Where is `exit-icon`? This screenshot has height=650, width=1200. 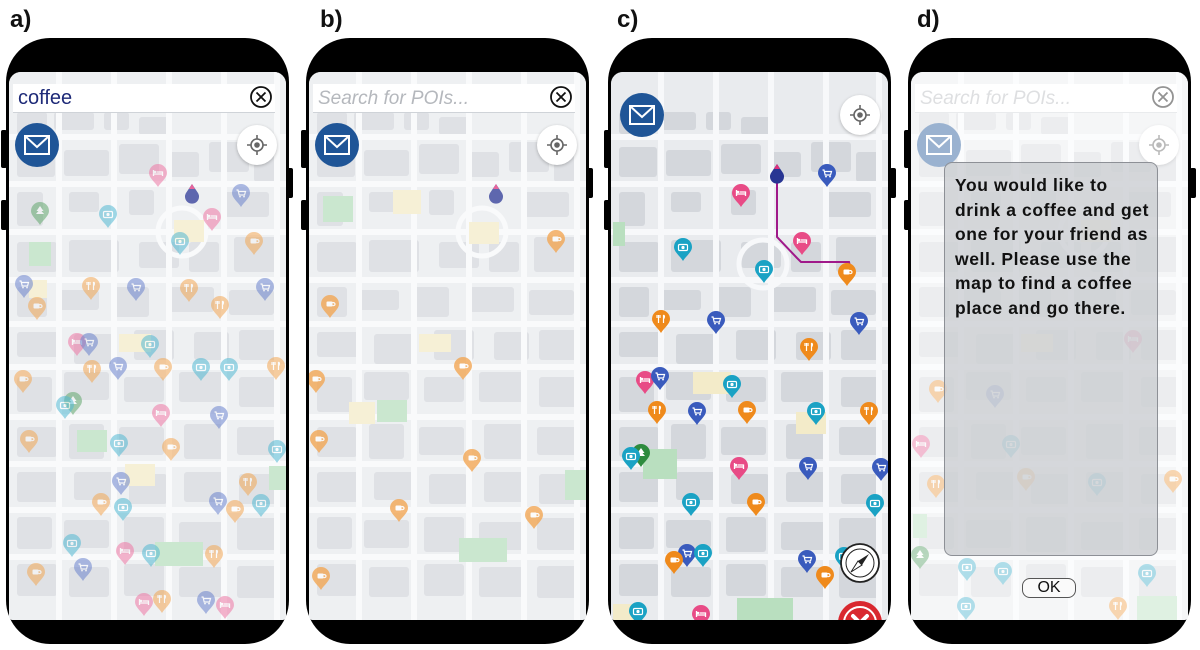
exit-icon is located at coordinates (860, 610).